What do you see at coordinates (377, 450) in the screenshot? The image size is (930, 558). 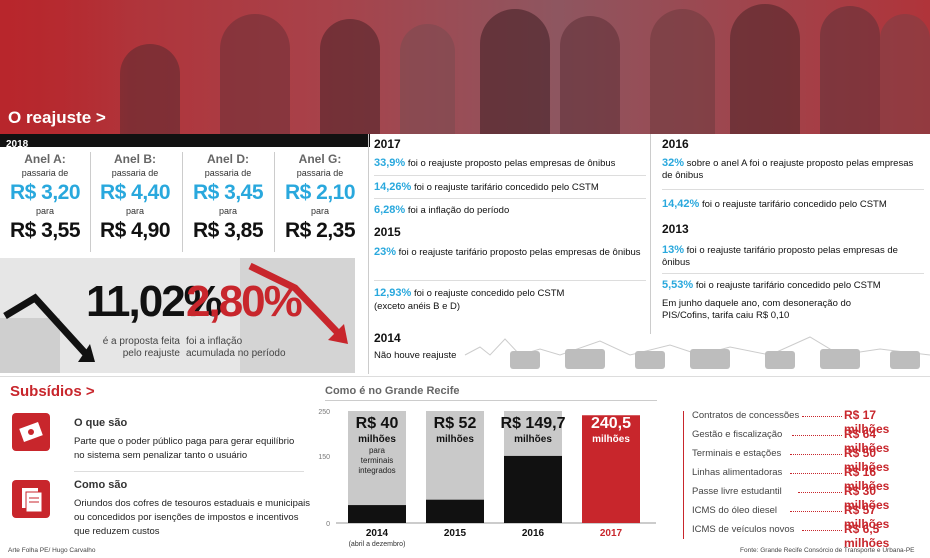 I see `bar-note: para` at bounding box center [377, 450].